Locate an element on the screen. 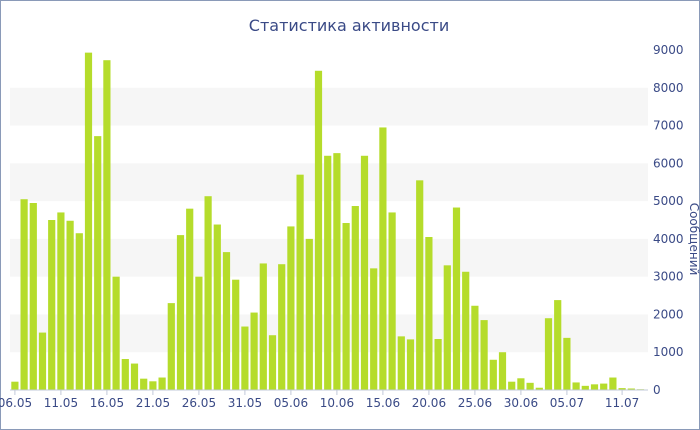 This screenshot has height=430, width=700. x-tick-label: 11.07 is located at coordinates (622, 403).